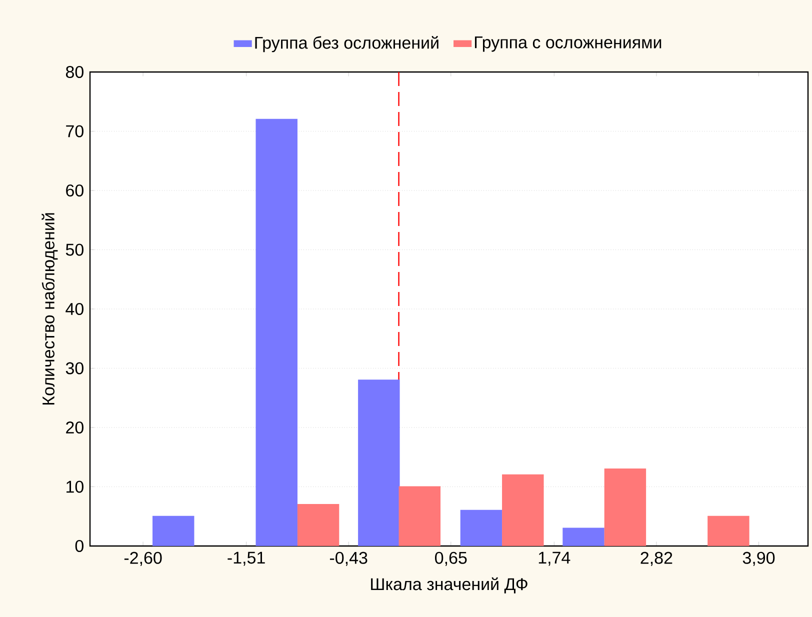  Describe the element at coordinates (554, 559) in the screenshot. I see `x-tick-label: 1,74` at that location.